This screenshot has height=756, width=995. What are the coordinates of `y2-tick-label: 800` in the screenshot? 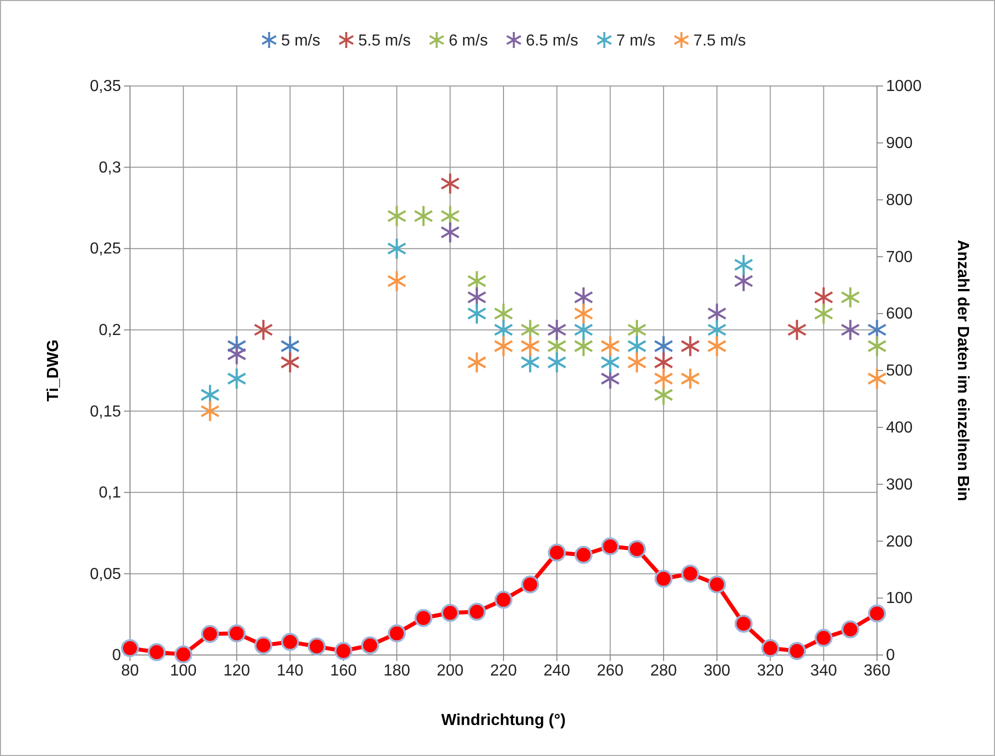 It's located at (899, 200).